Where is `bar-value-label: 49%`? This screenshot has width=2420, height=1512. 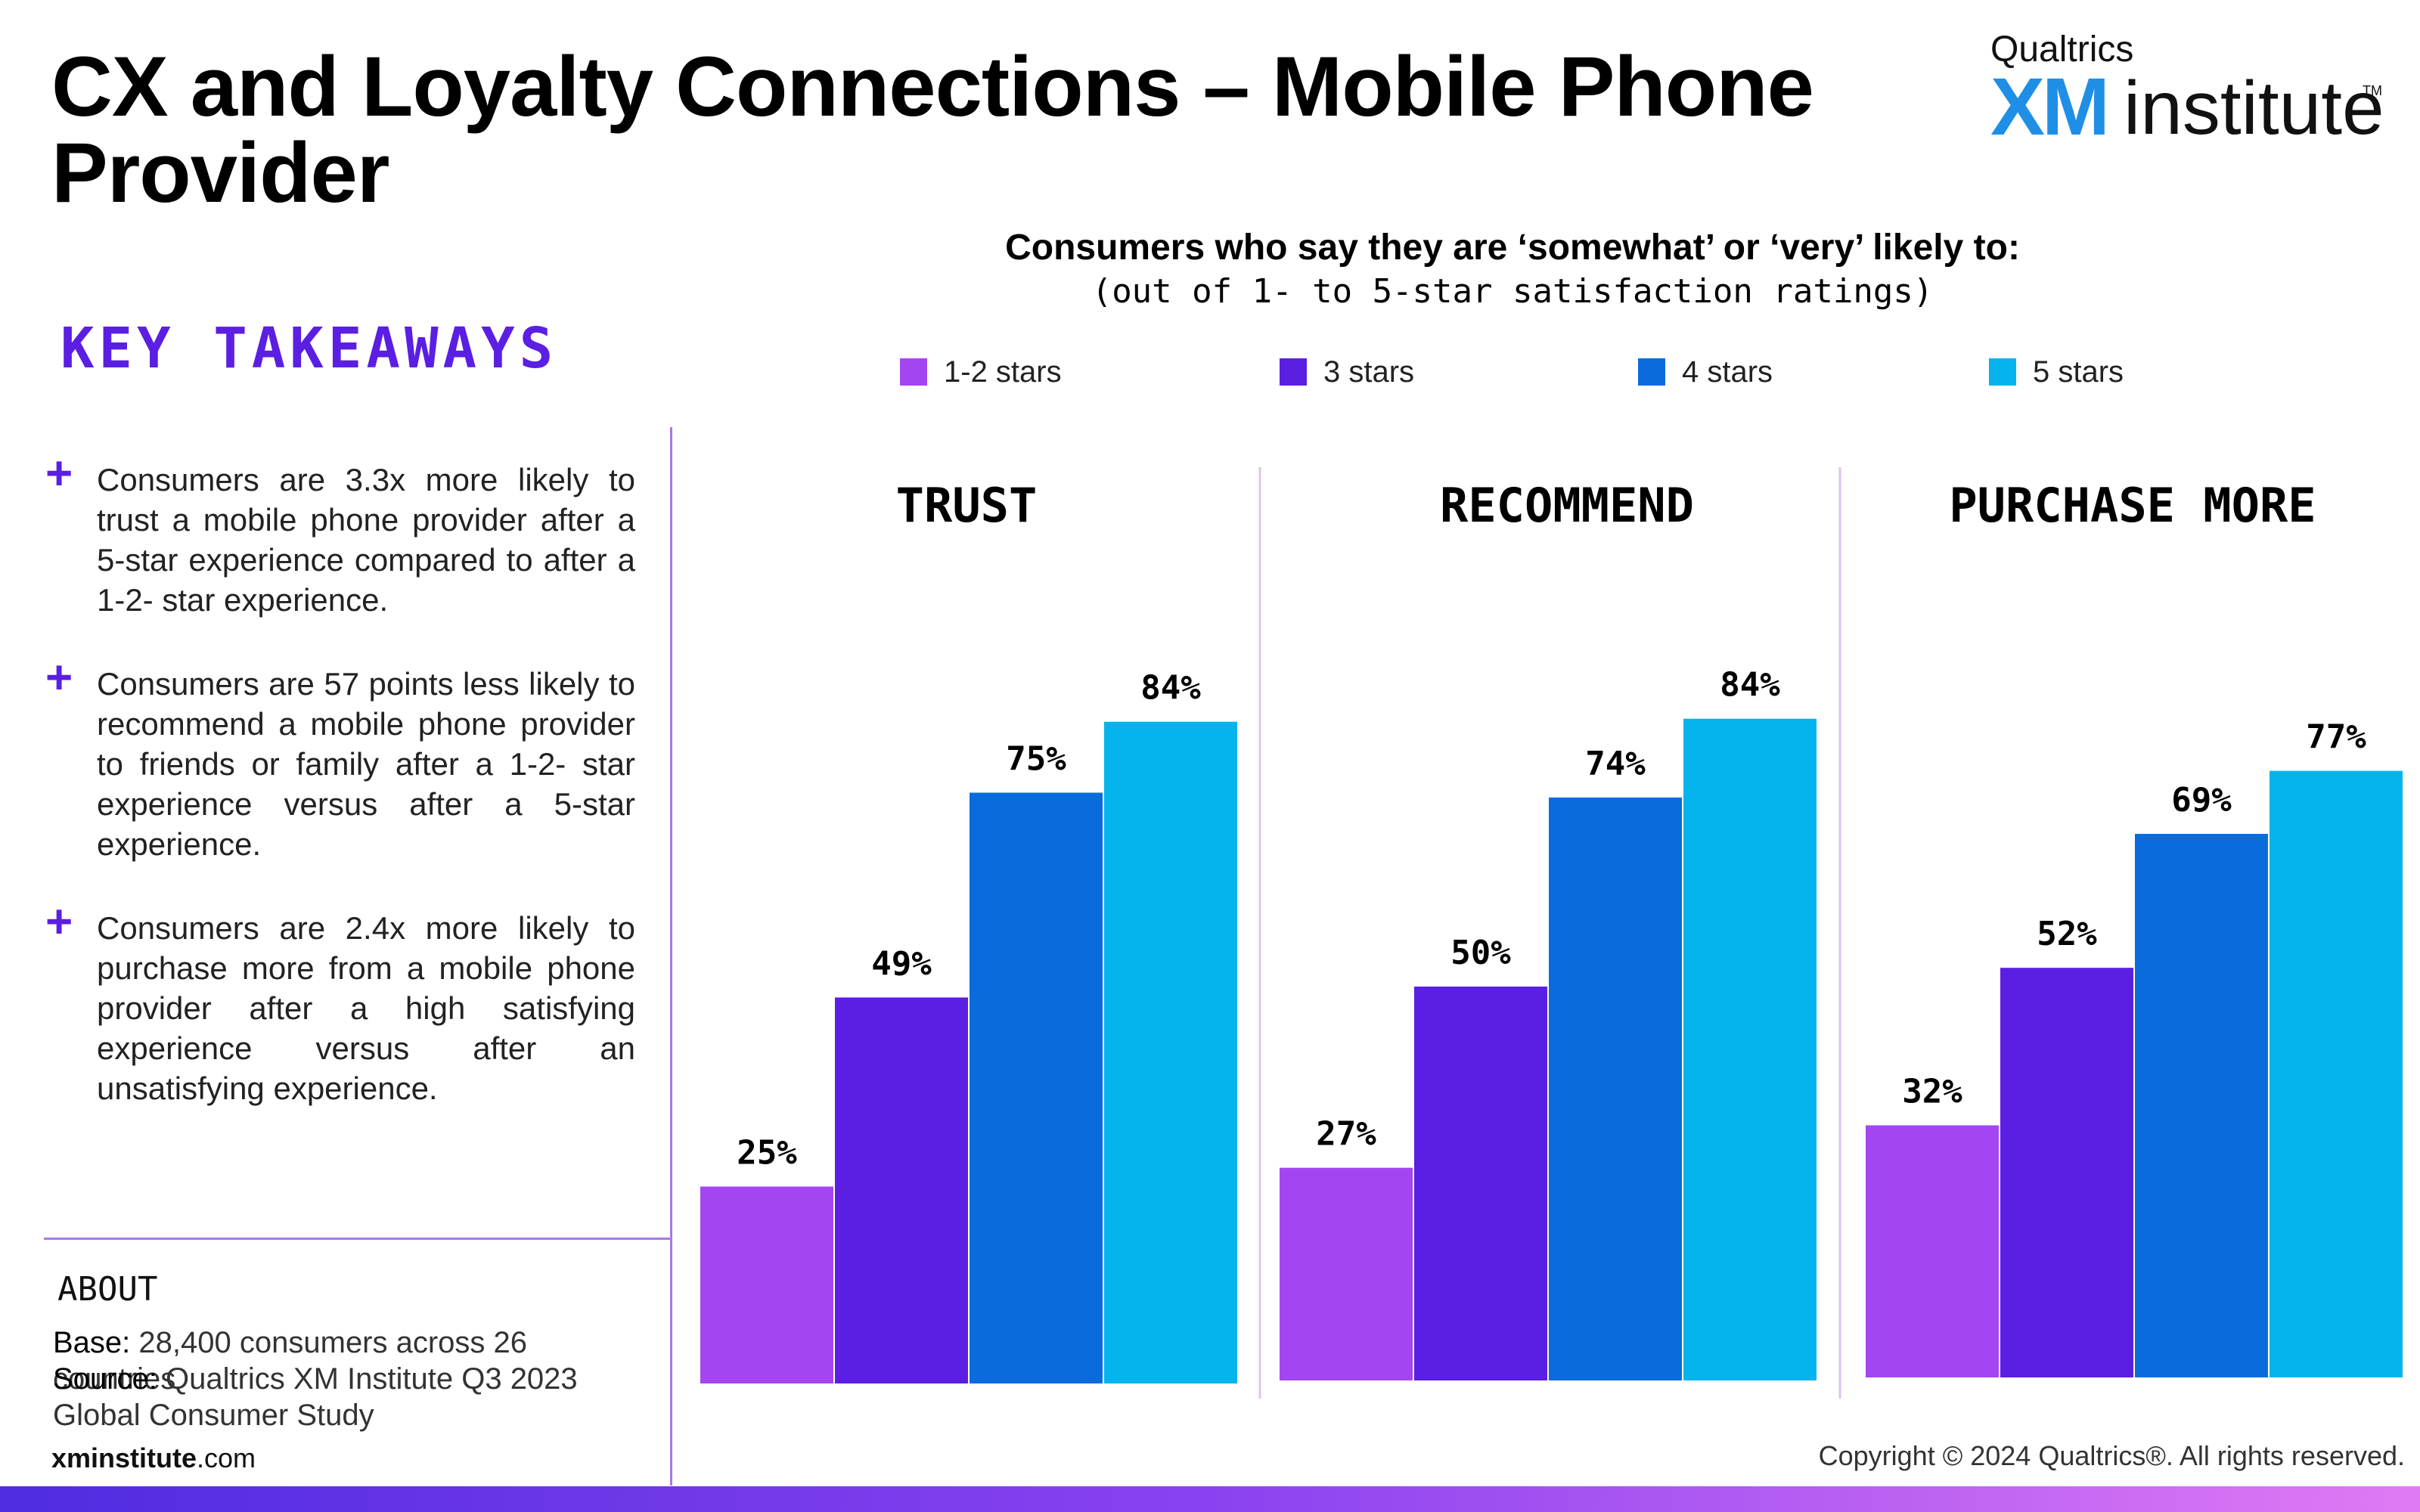 bar-value-label: 49% is located at coordinates (902, 963).